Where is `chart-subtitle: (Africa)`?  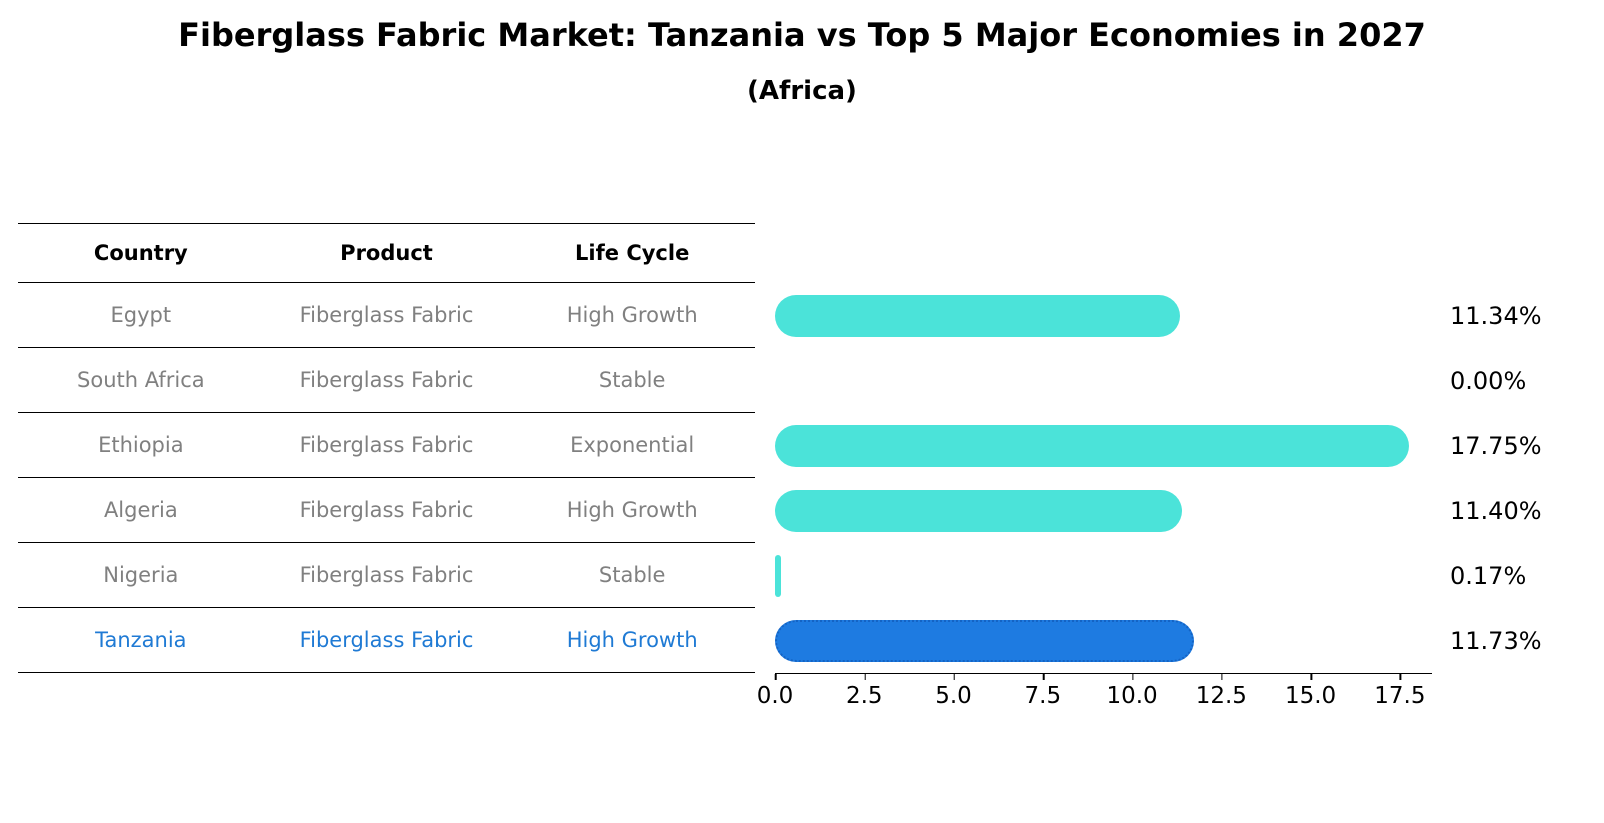 chart-subtitle: (Africa) is located at coordinates (802, 91).